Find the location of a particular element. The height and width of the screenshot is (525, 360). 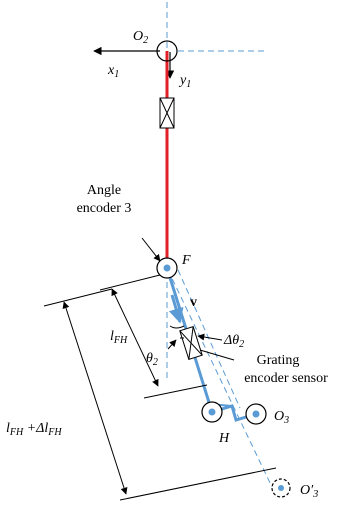

lfh-delta-label: lFH +ΔlFH is located at coordinates (34, 429).